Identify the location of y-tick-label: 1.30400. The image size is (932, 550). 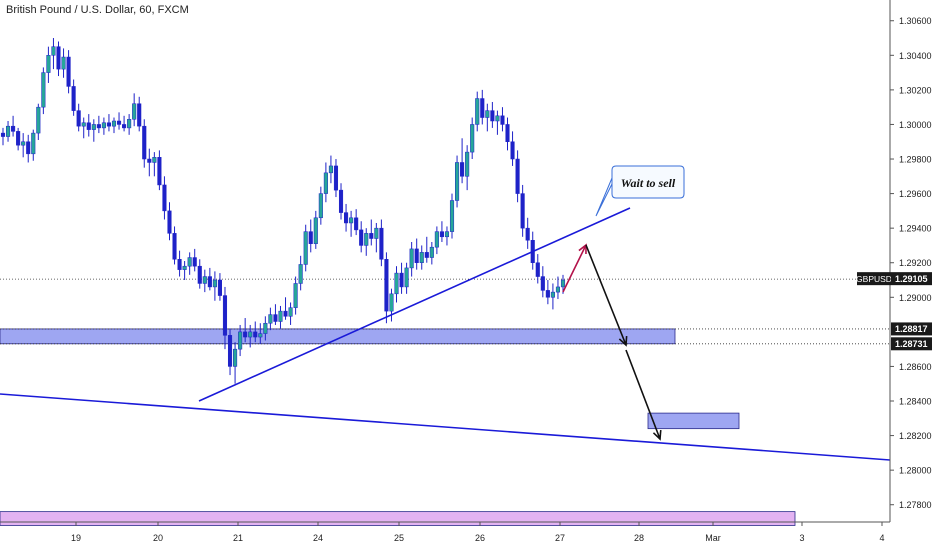
(915, 56).